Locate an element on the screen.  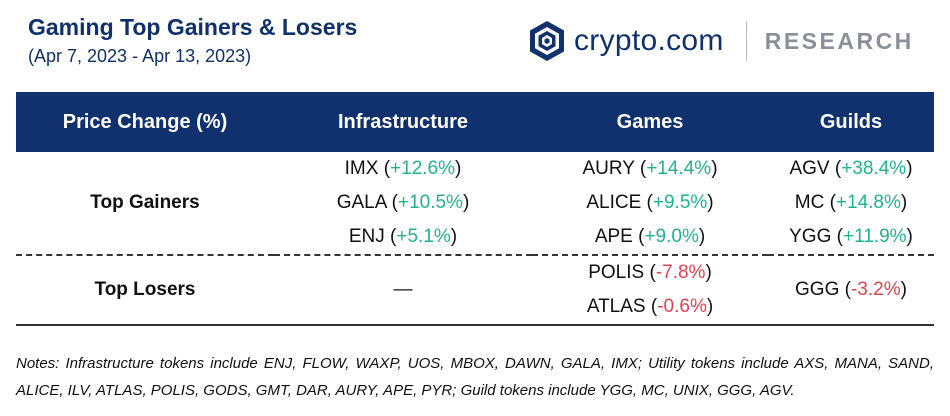
token-entry: POLIS (-7.8%) is located at coordinates (650, 272).